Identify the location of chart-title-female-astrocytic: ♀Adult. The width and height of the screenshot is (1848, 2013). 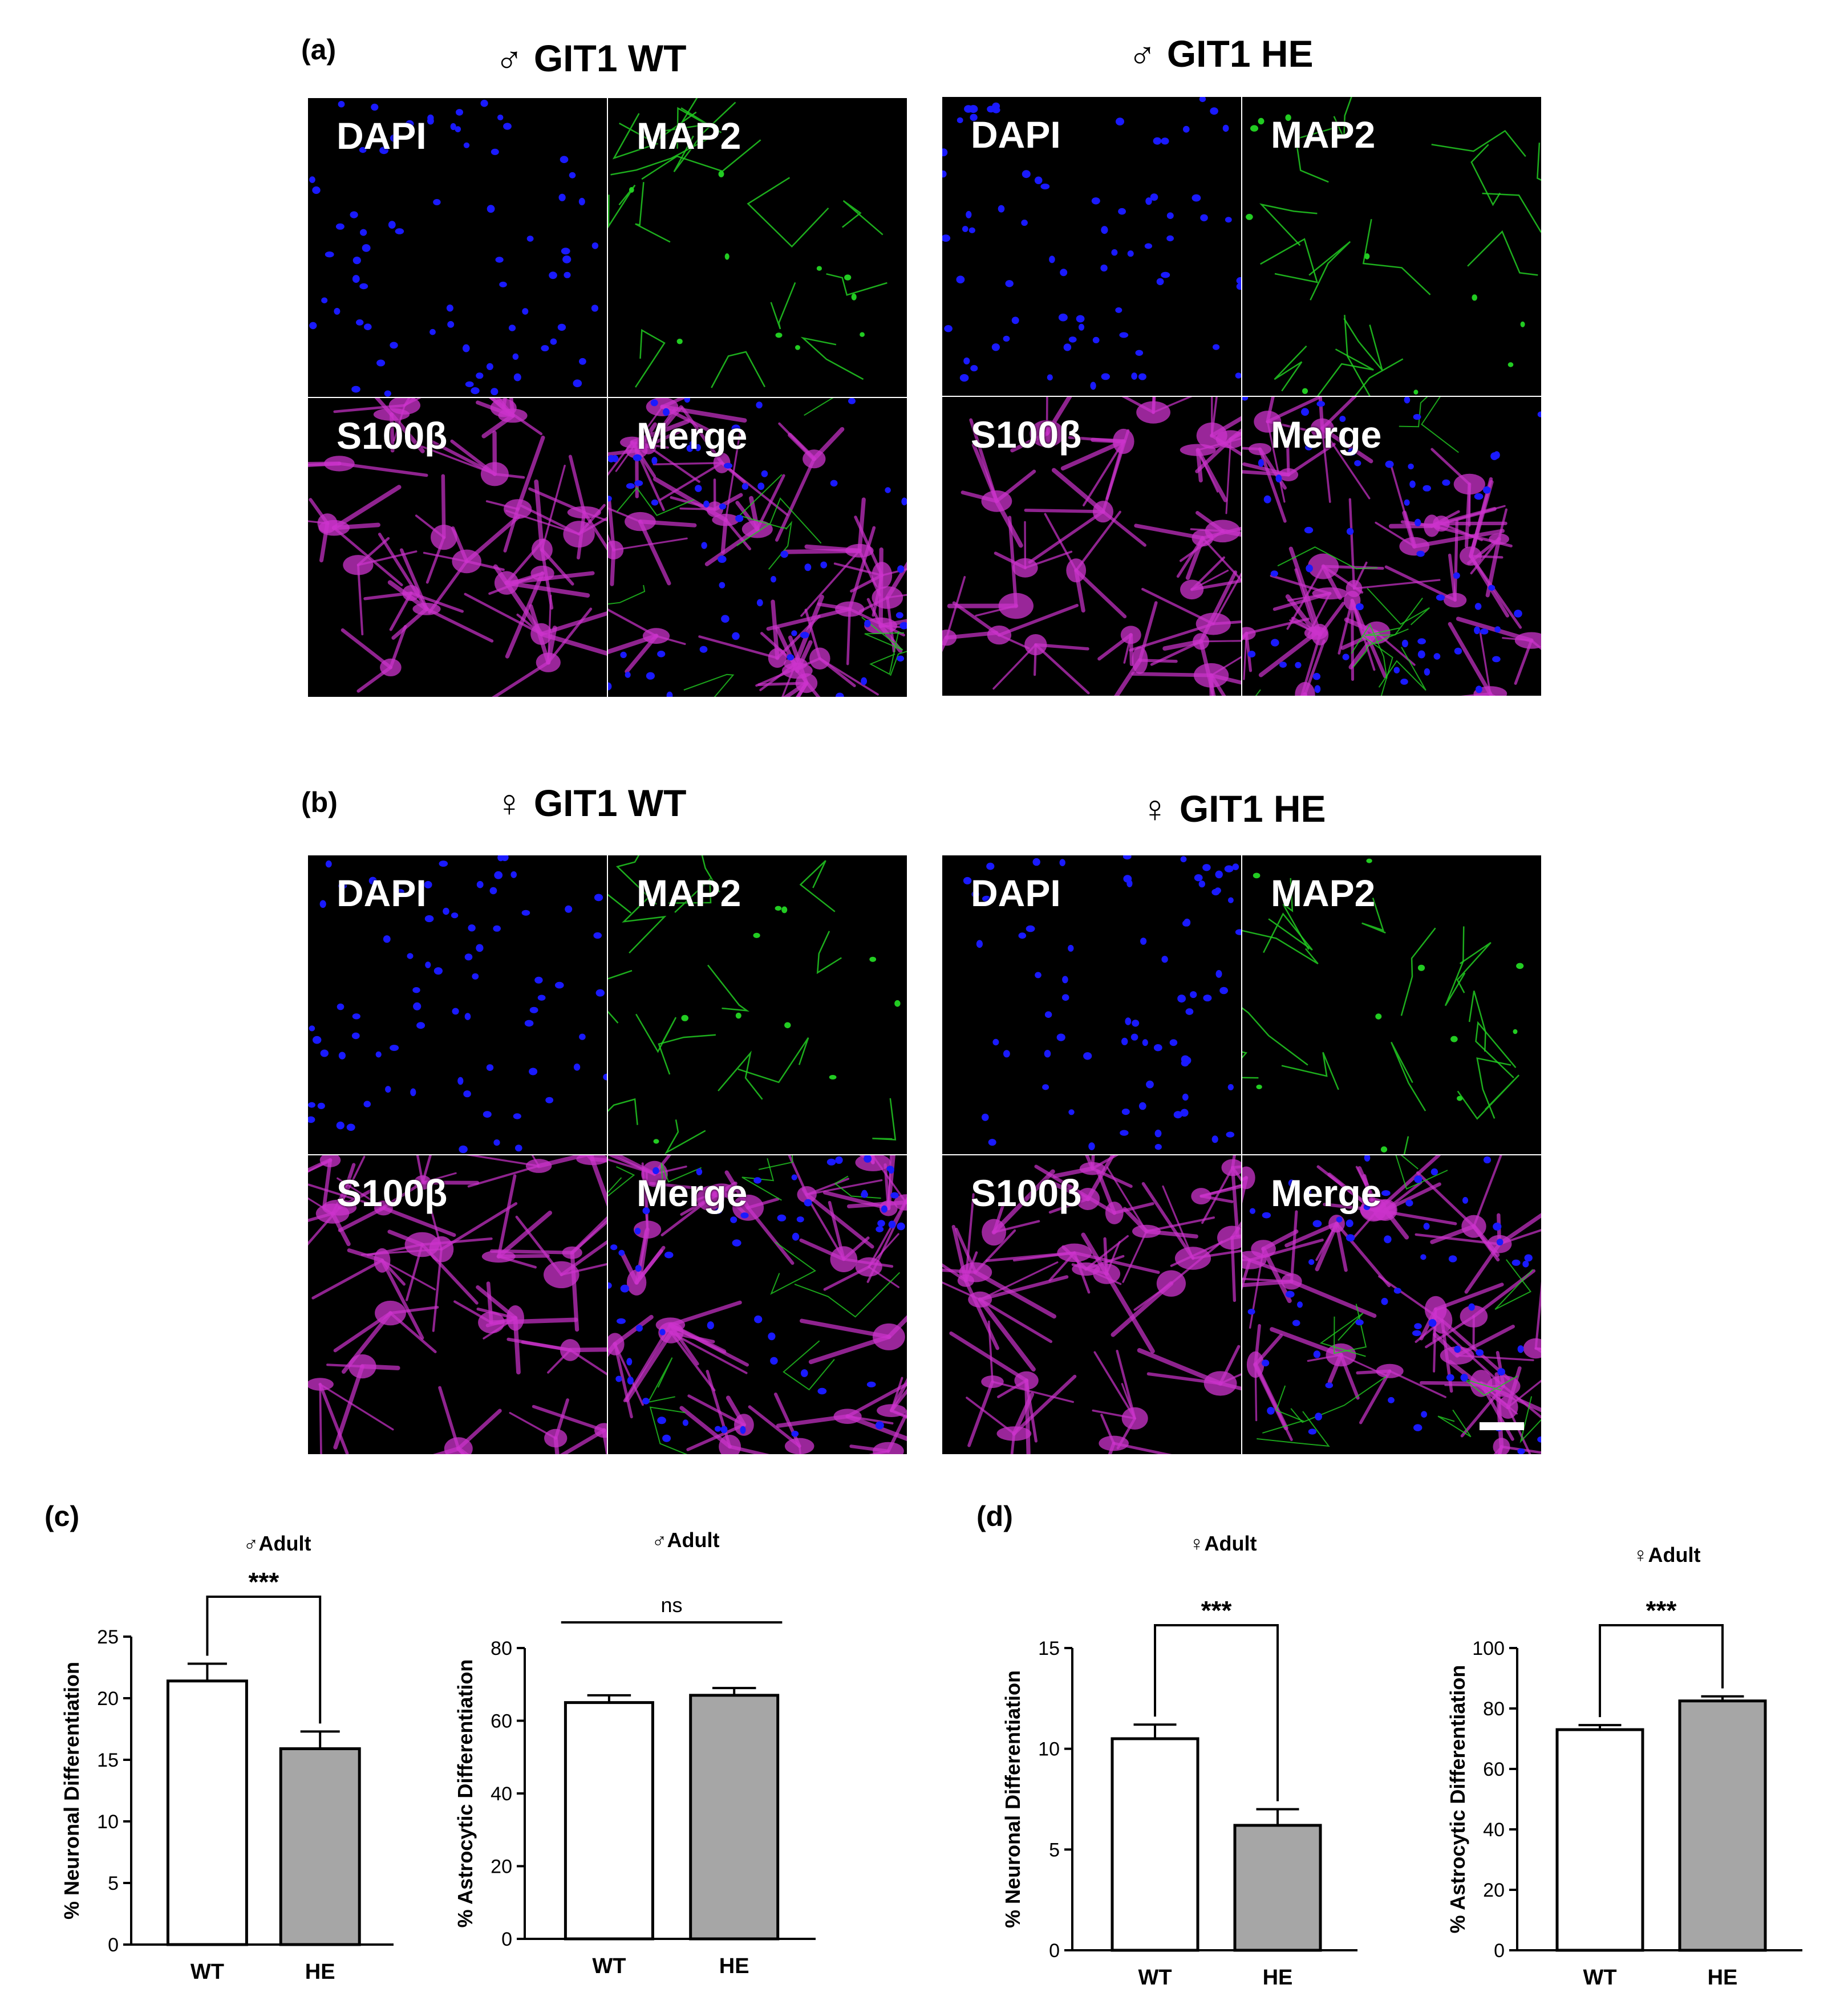
(1666, 1554).